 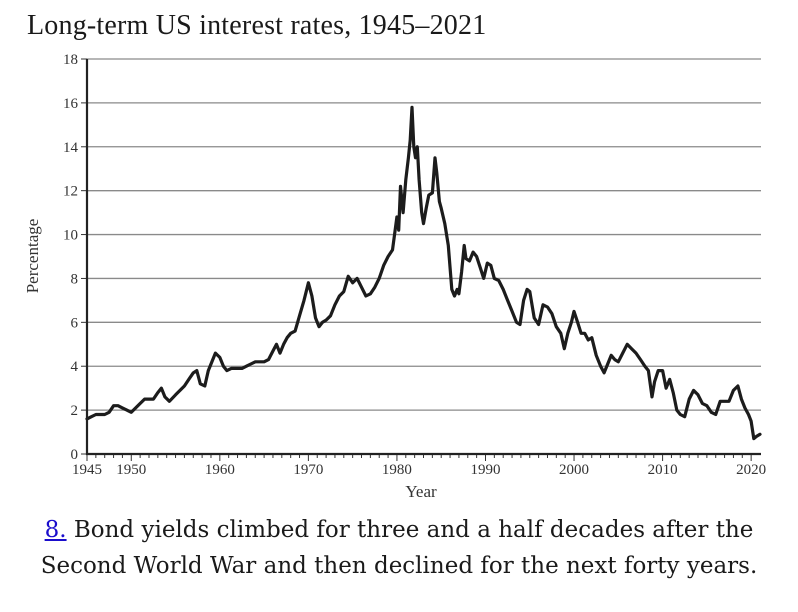 What do you see at coordinates (32, 256) in the screenshot?
I see `y-axis-title: Percentage` at bounding box center [32, 256].